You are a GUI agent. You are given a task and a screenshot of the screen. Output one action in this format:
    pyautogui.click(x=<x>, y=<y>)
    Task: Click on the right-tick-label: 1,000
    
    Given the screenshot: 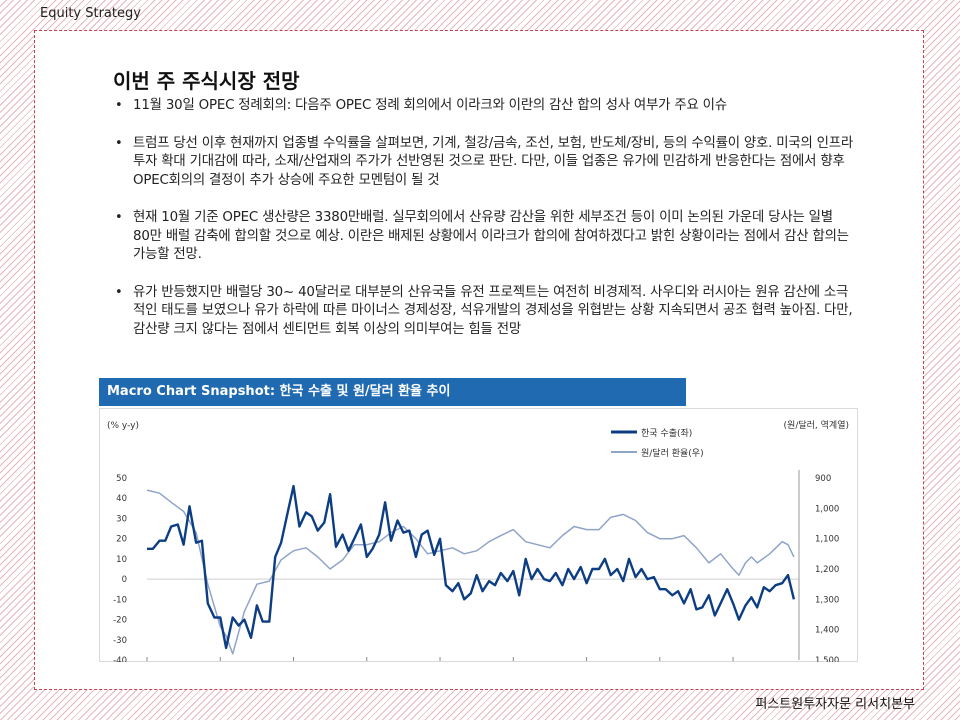 What is the action you would take?
    pyautogui.click(x=827, y=509)
    